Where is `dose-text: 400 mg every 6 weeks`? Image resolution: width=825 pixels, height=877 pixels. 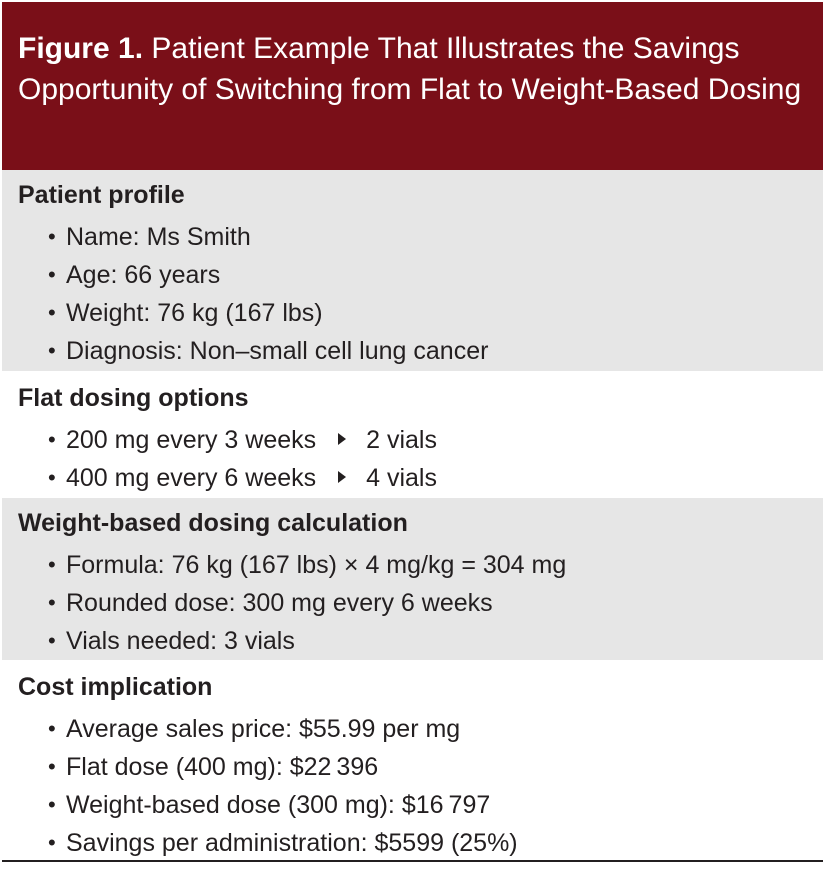 dose-text: 400 mg every 6 weeks is located at coordinates (191, 478).